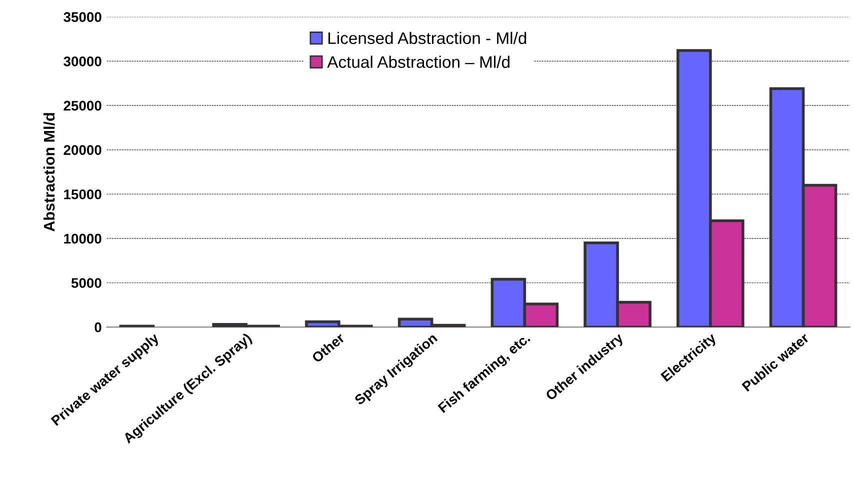  Describe the element at coordinates (427, 38) in the screenshot. I see `legend-label: Licensed Abstraction - Ml/d` at that location.